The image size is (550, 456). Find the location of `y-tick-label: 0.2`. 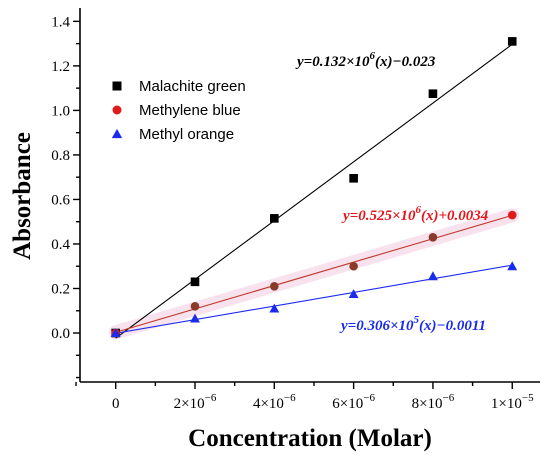

y-tick-label: 0.2 is located at coordinates (60, 290).